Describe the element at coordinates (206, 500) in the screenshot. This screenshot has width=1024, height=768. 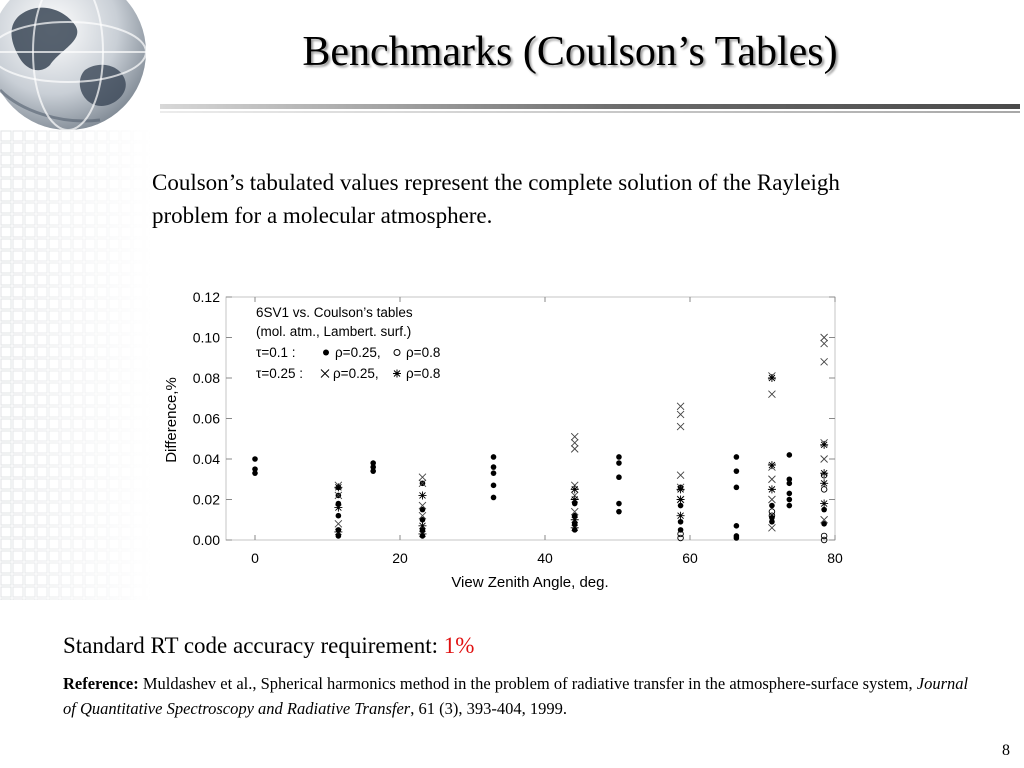
I see `y-tick-label: 0.02` at that location.